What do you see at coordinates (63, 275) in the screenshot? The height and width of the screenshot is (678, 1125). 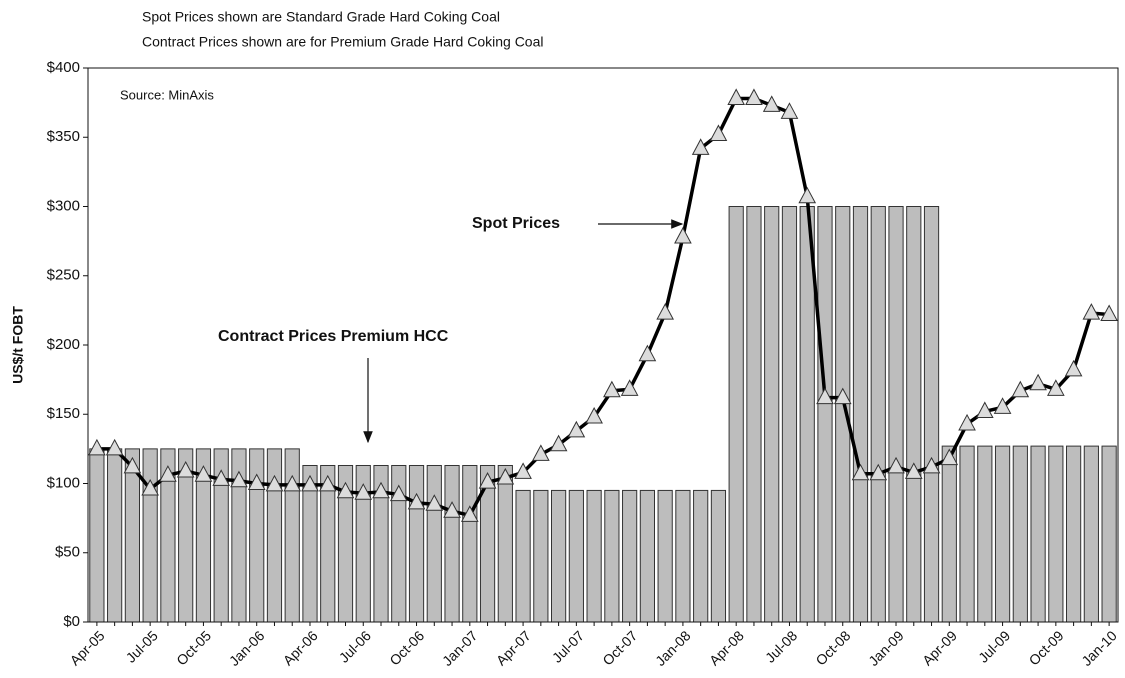 I see `y-tick-label: $250` at bounding box center [63, 275].